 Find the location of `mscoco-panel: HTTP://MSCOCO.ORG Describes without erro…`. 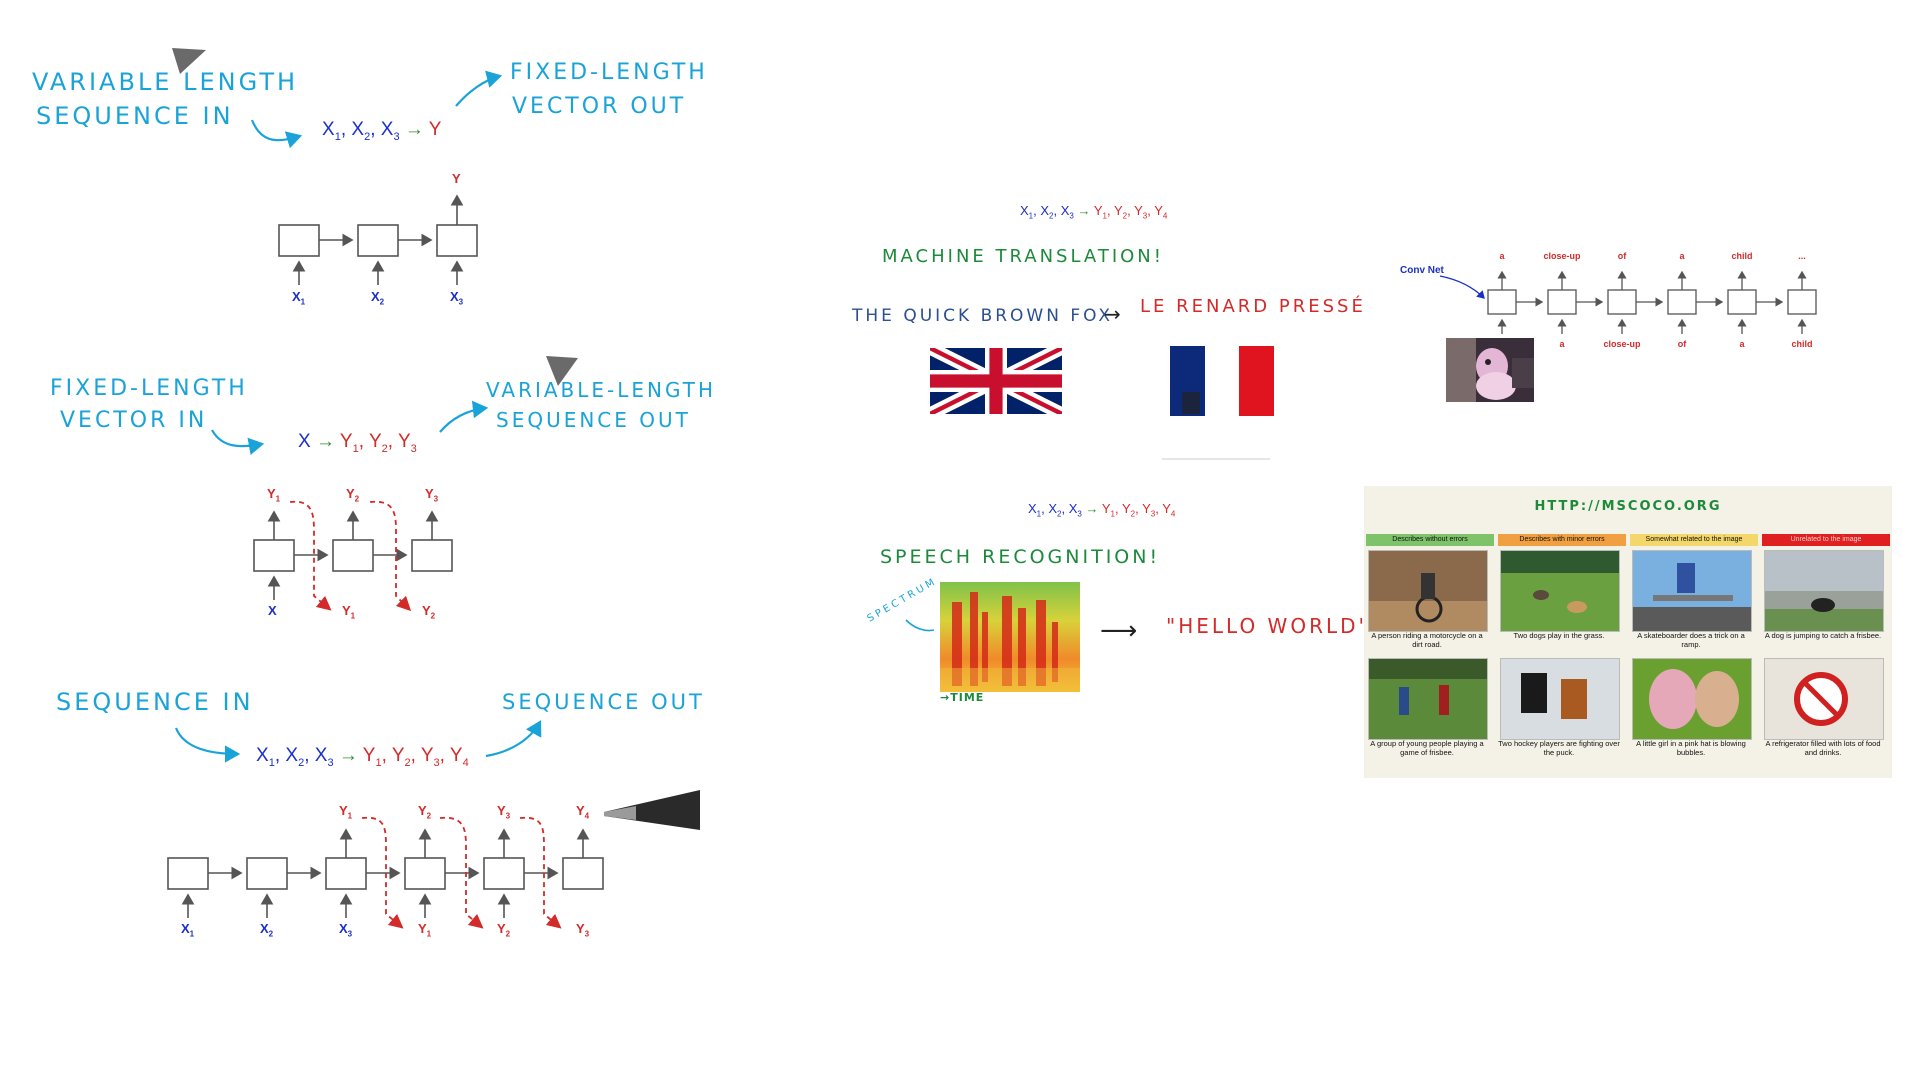

mscoco-panel: HTTP://MSCOCO.ORG Describes without erro… is located at coordinates (1628, 632).